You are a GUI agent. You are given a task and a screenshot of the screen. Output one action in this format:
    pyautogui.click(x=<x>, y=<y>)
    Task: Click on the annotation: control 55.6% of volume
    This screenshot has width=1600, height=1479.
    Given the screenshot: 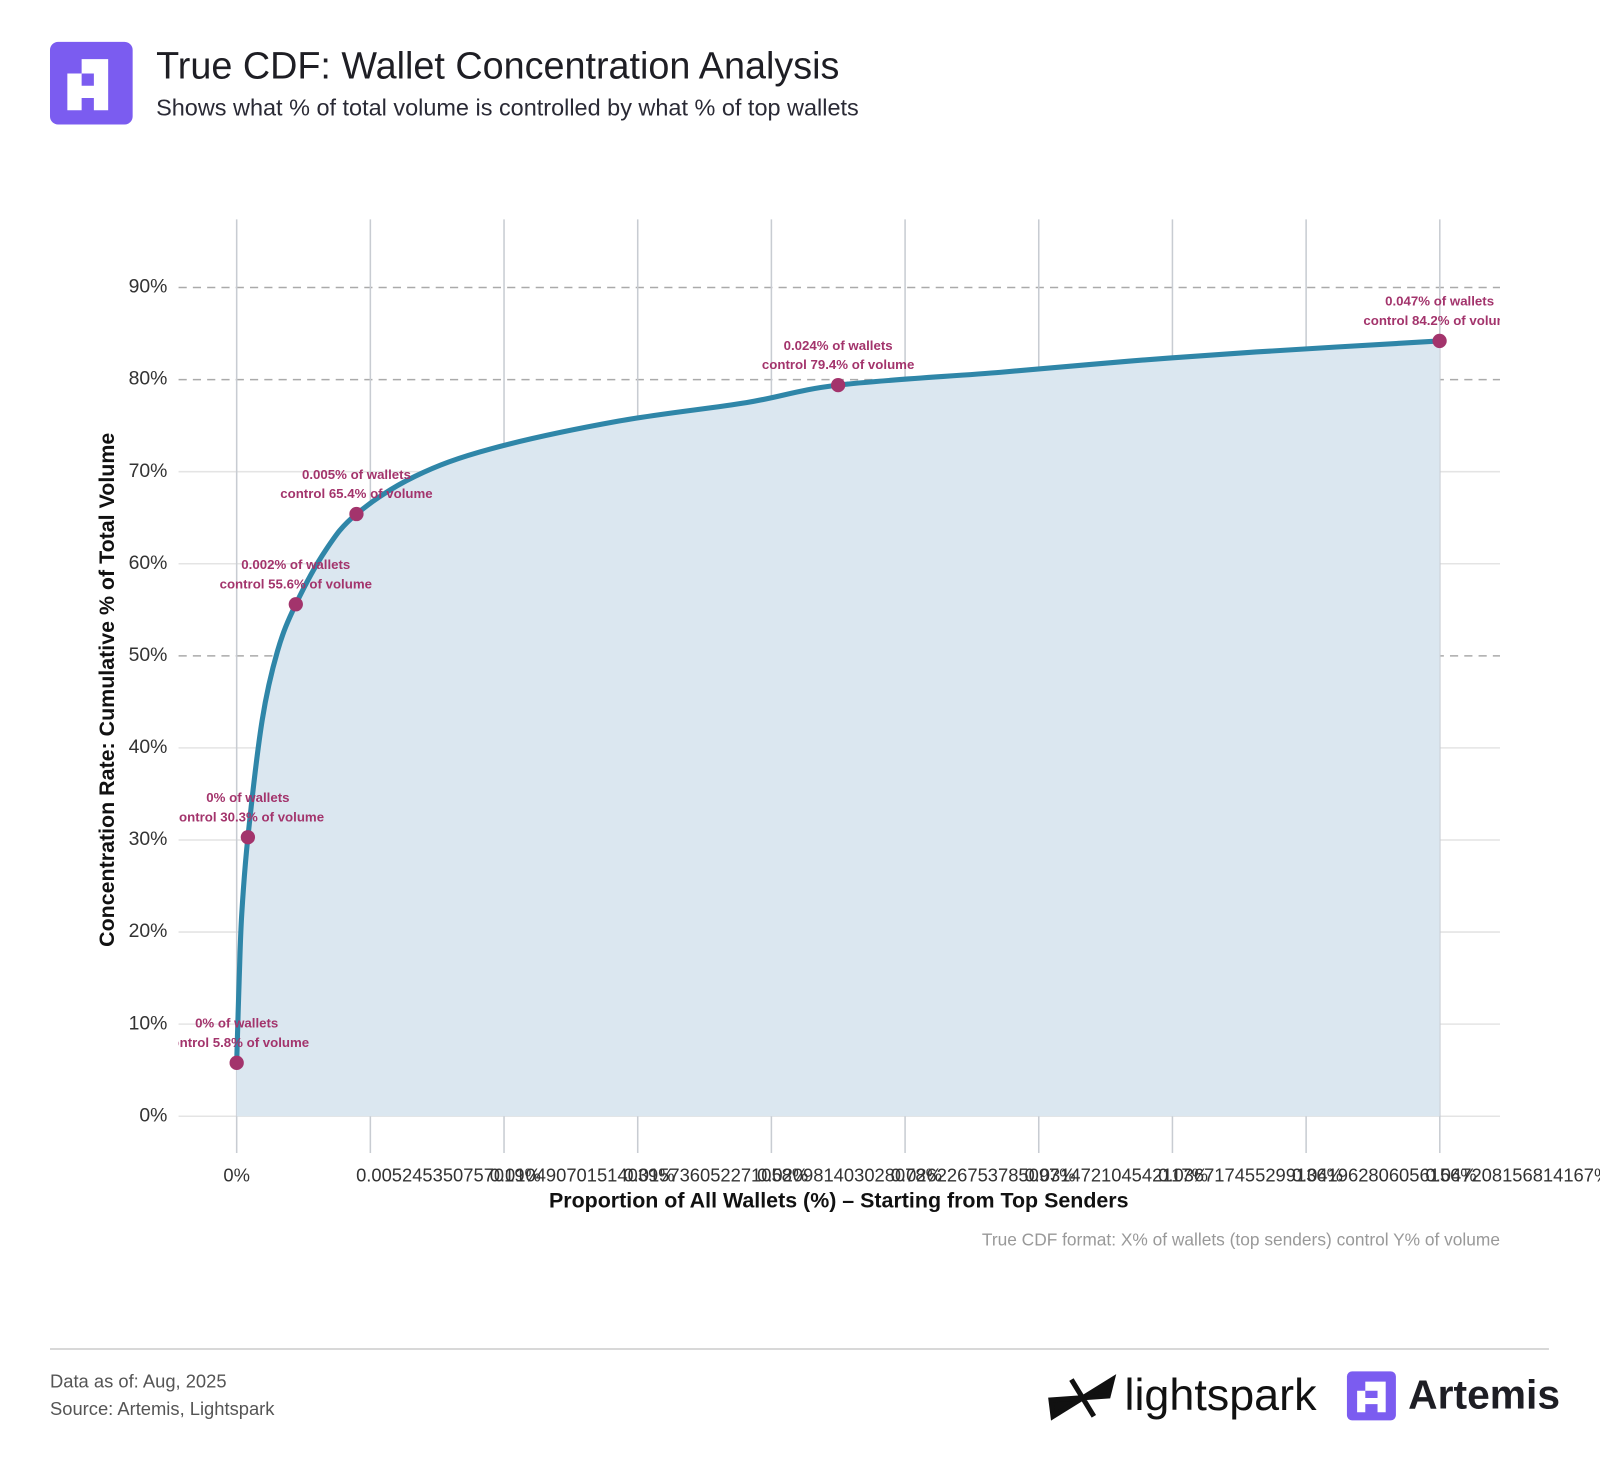 What is the action you would take?
    pyautogui.click(x=296, y=583)
    